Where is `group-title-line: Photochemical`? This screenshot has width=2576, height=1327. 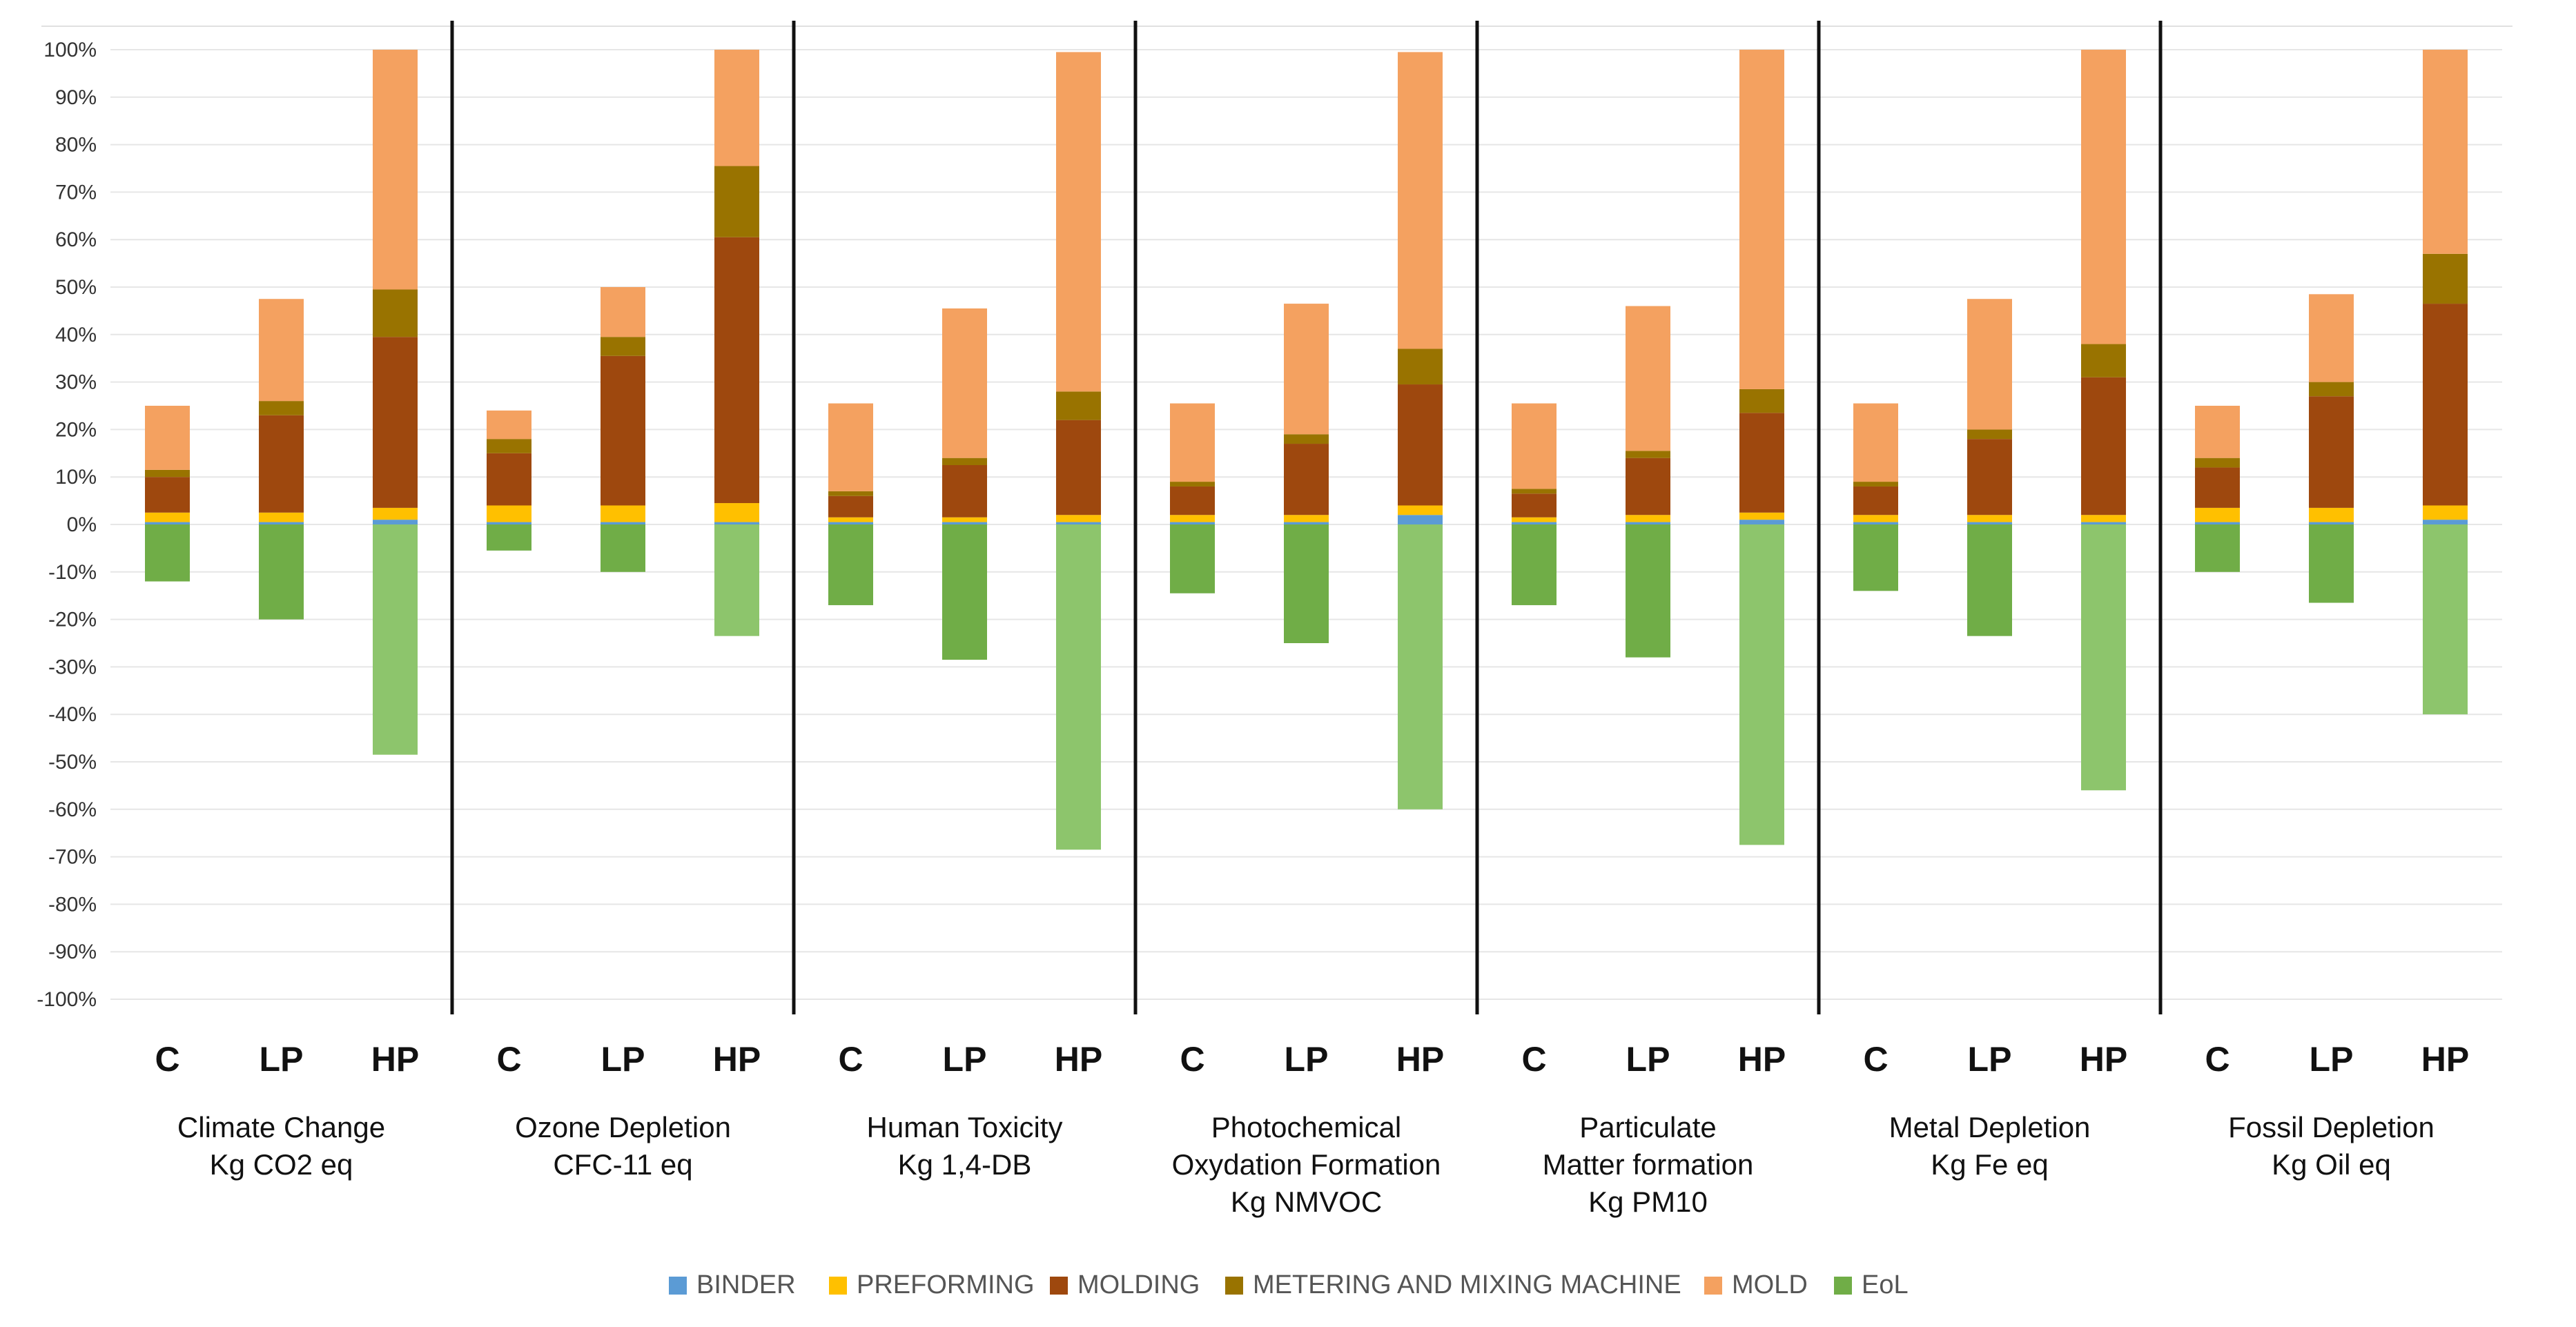
group-title-line: Photochemical is located at coordinates (1306, 1127).